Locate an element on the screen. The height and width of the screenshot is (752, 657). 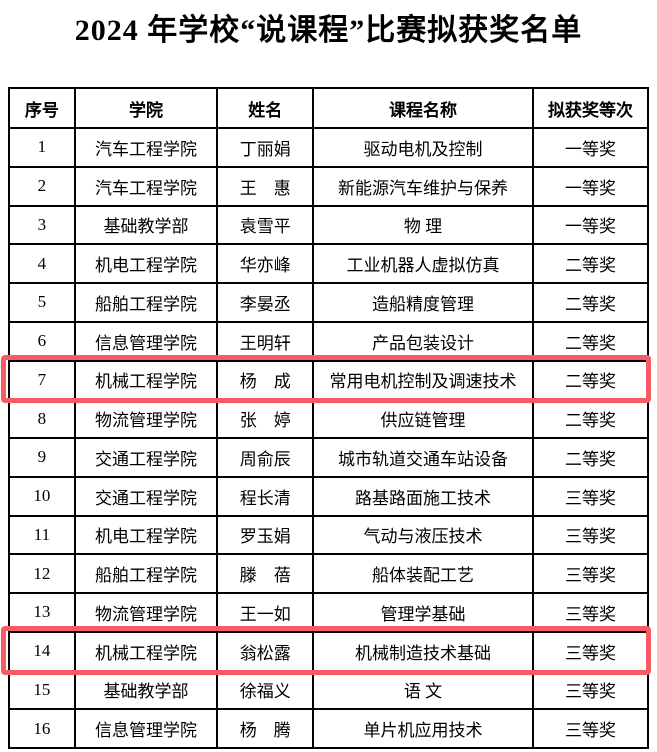
cell-course: 供应链管理 is located at coordinates (423, 418).